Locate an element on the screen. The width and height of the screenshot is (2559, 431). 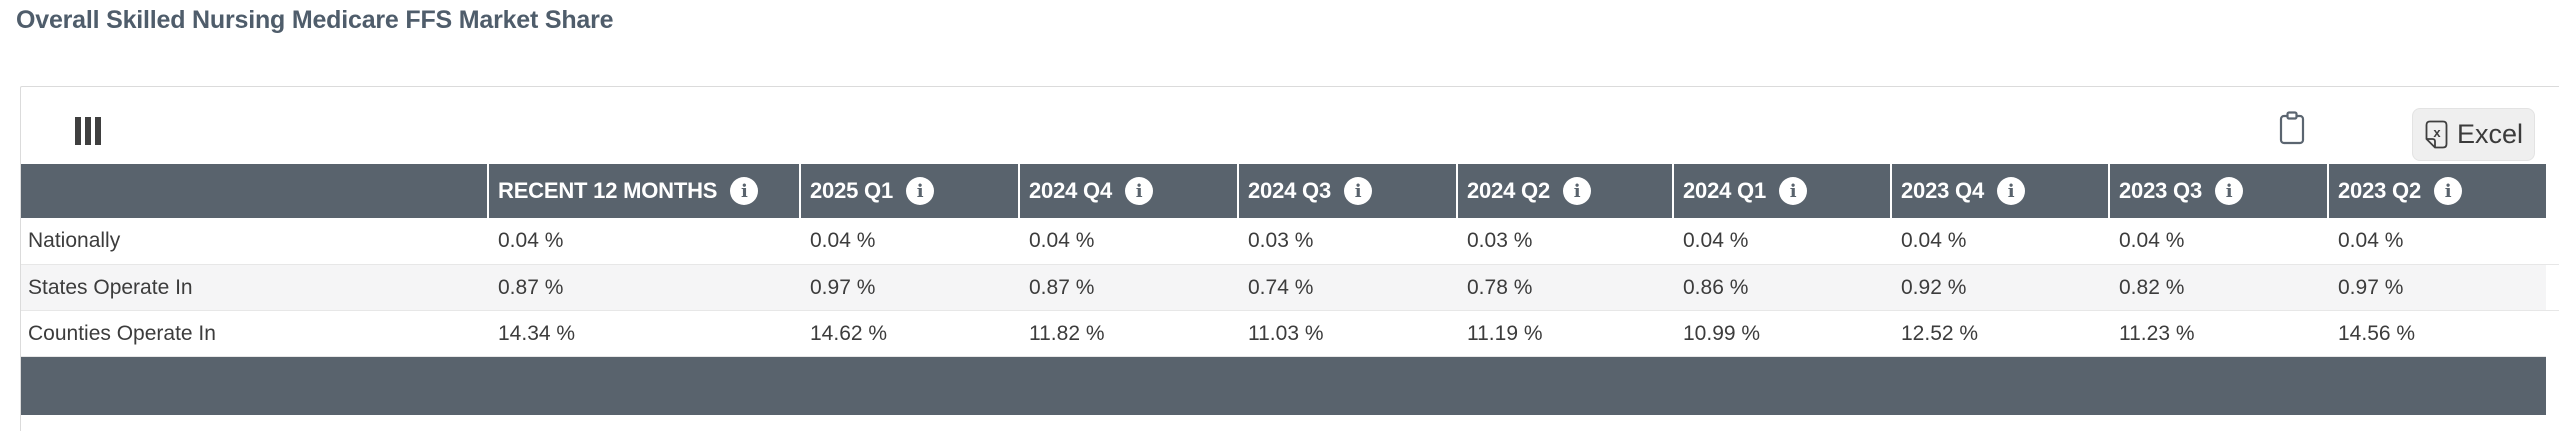
value-cell: 11.03 % is located at coordinates (1346, 333).